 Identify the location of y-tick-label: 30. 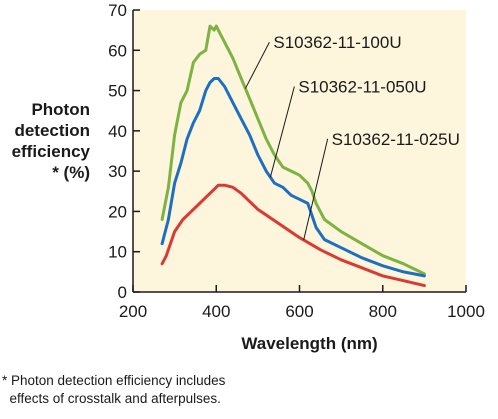
(117, 171).